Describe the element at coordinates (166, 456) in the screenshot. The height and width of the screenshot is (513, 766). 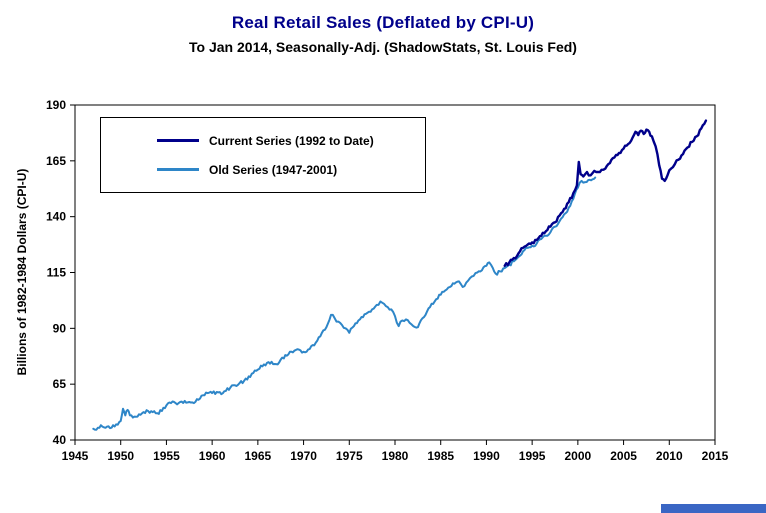
I see `svg-text: 1955` at that location.